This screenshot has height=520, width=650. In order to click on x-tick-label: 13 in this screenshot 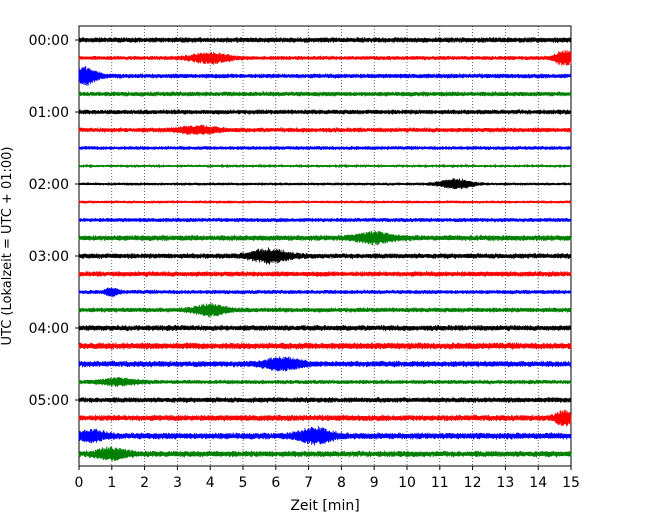, I will do `click(505, 483)`.